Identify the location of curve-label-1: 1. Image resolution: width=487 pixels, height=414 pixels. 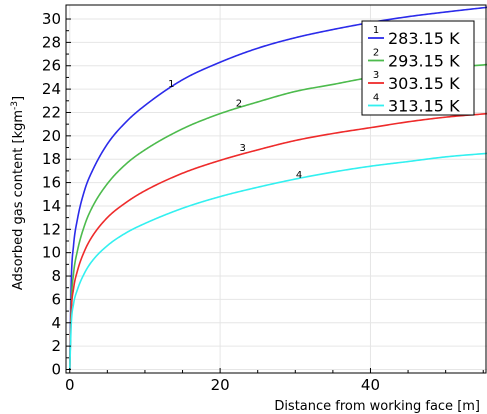
(171, 84).